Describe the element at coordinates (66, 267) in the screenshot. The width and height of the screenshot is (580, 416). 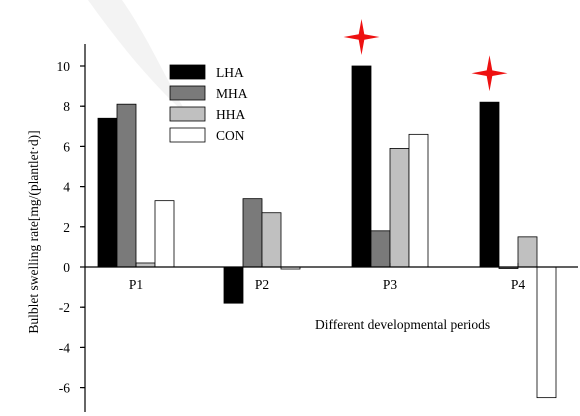
I see `y-tick-label: 0` at that location.